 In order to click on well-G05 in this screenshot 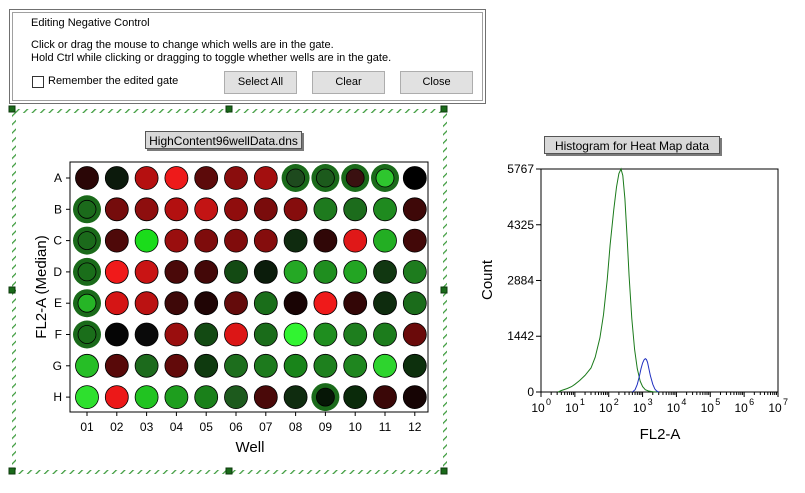, I will do `click(206, 365)`.